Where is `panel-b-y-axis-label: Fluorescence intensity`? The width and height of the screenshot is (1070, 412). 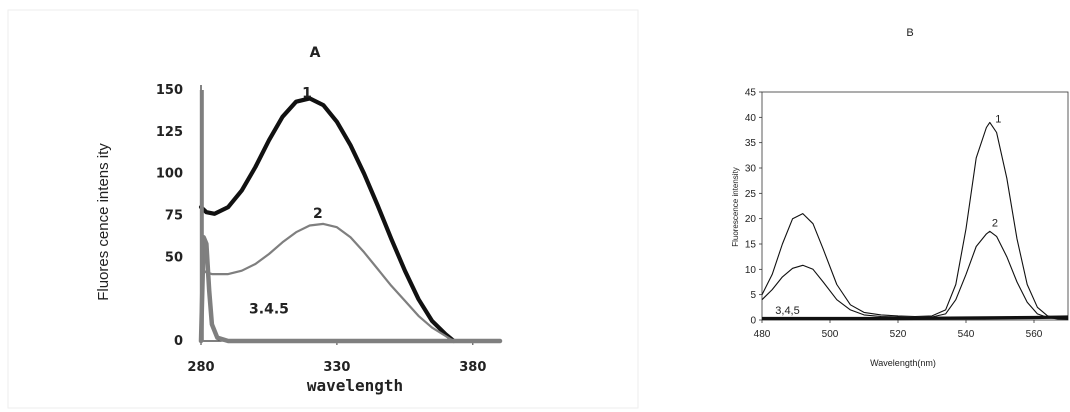 panel-b-y-axis-label: Fluorescence intensity is located at coordinates (735, 207).